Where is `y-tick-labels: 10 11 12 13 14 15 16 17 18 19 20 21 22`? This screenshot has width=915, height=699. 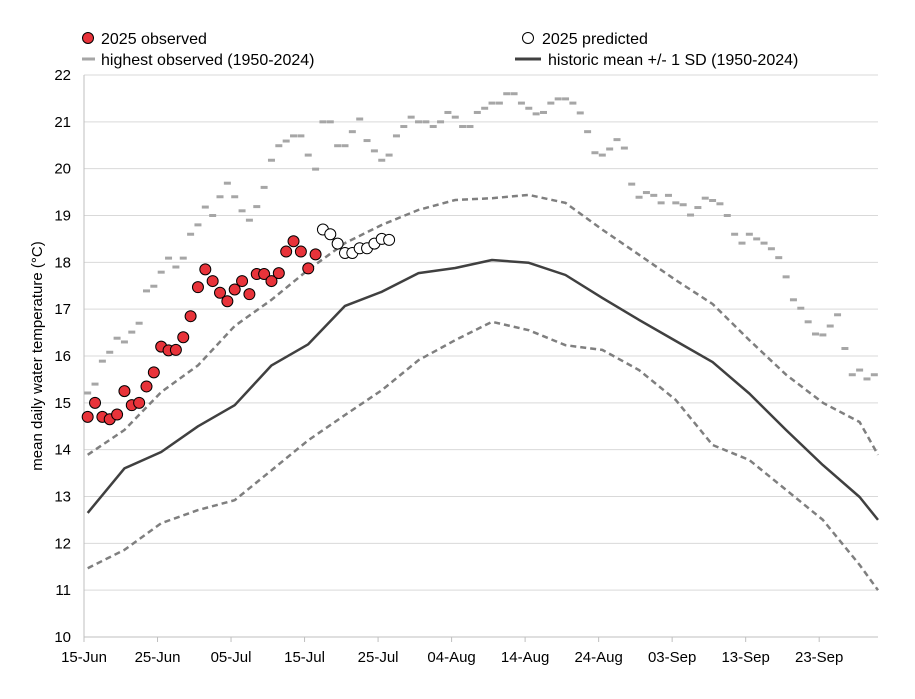 y-tick-labels: 10 11 12 13 14 15 16 17 18 19 20 21 22 is located at coordinates (62, 356).